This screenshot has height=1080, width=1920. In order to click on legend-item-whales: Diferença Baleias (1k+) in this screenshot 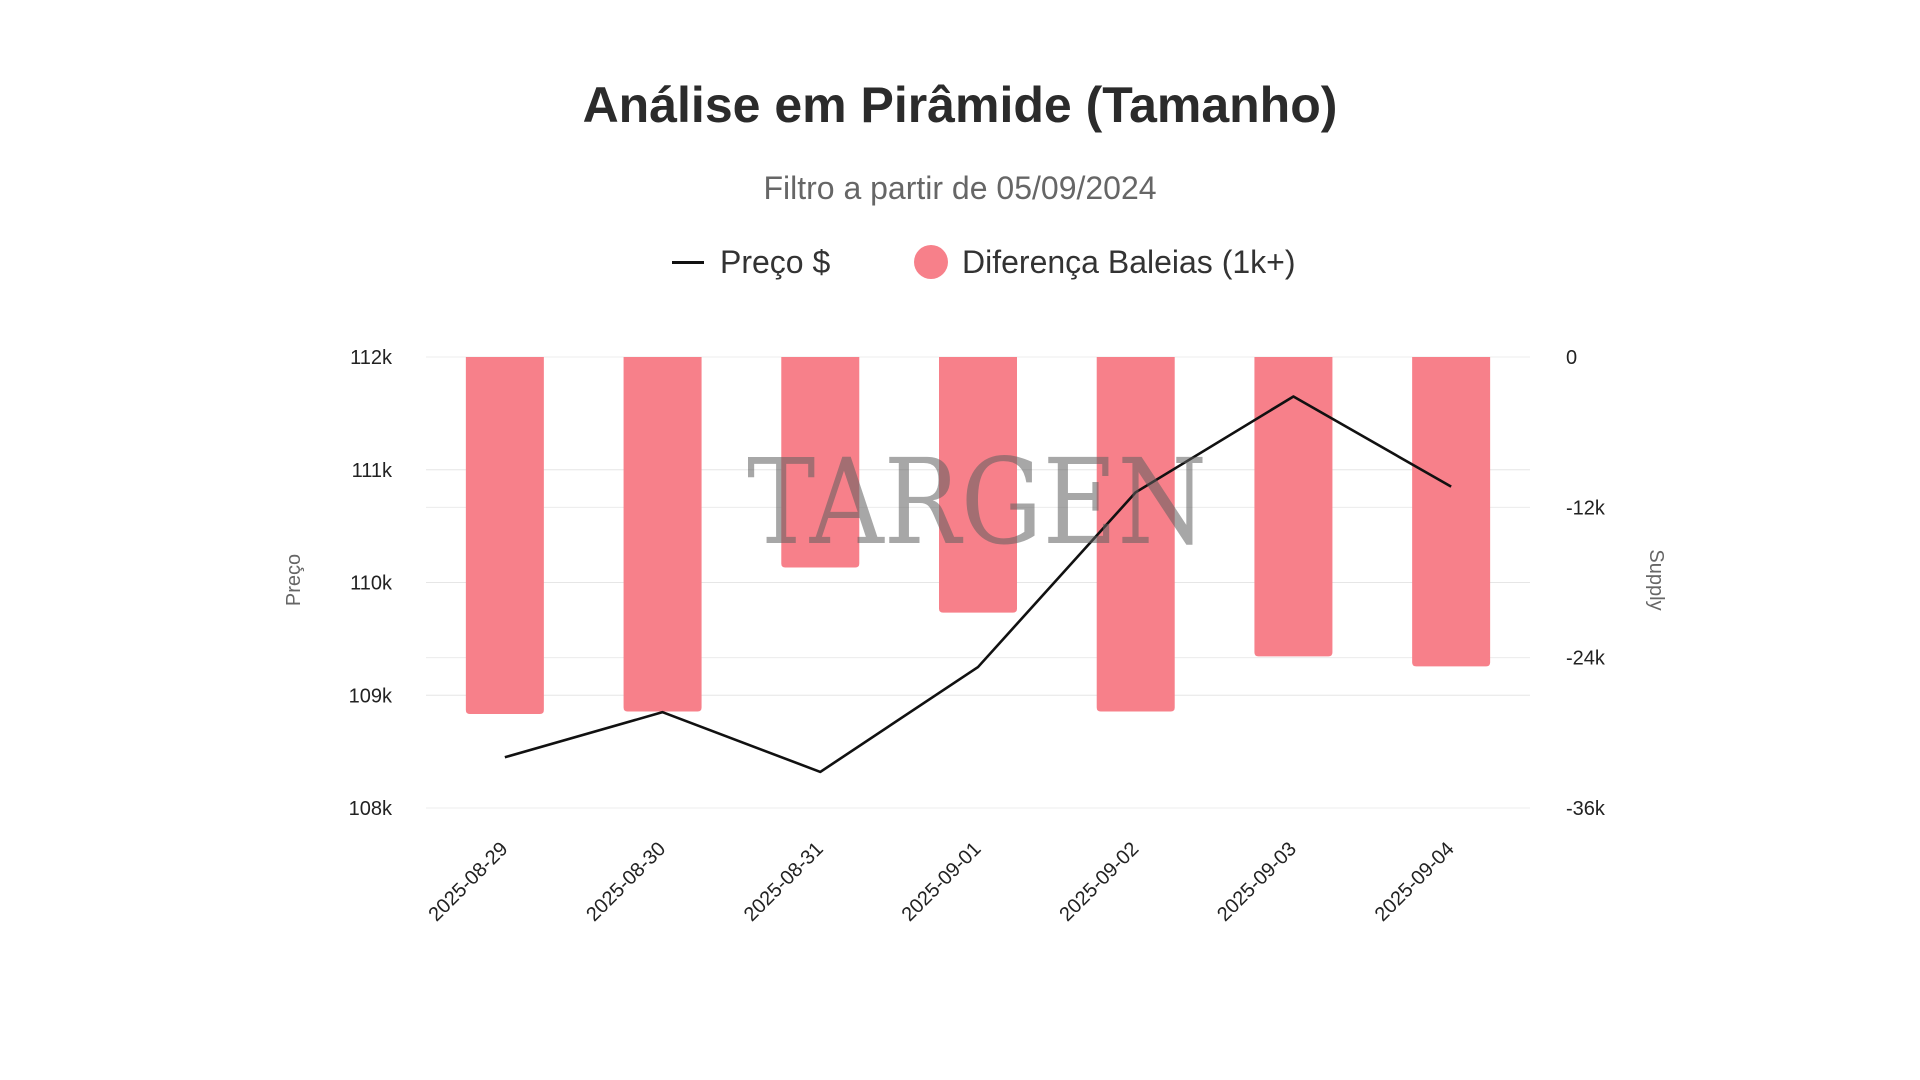, I will do `click(1104, 262)`.